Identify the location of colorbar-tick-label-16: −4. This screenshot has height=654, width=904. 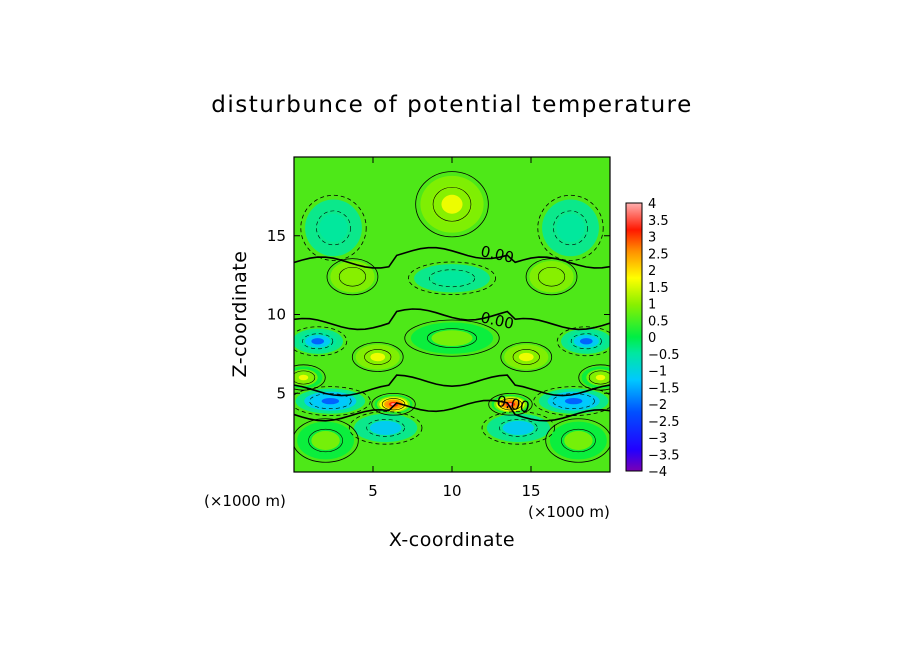
(657, 472).